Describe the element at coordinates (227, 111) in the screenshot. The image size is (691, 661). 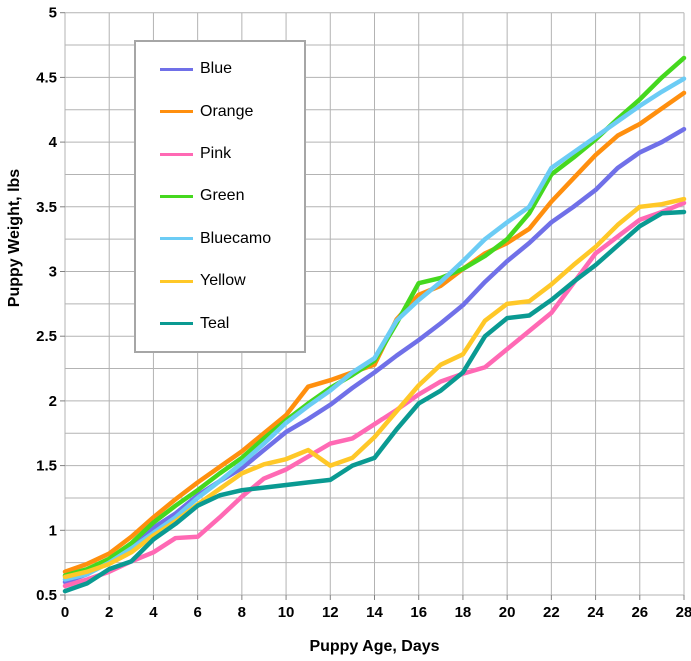
I see `legend-label: Orange` at that location.